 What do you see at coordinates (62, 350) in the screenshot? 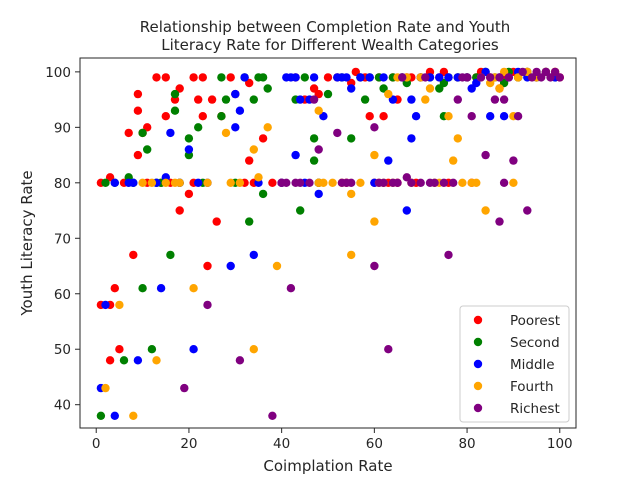
I see `y-tick-label-50: 50` at bounding box center [62, 350].